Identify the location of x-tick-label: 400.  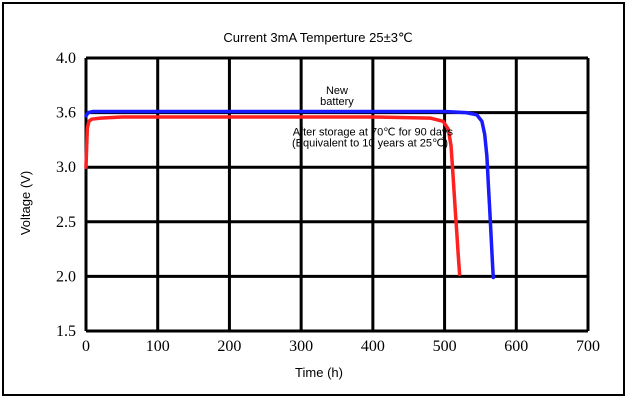
(373, 346).